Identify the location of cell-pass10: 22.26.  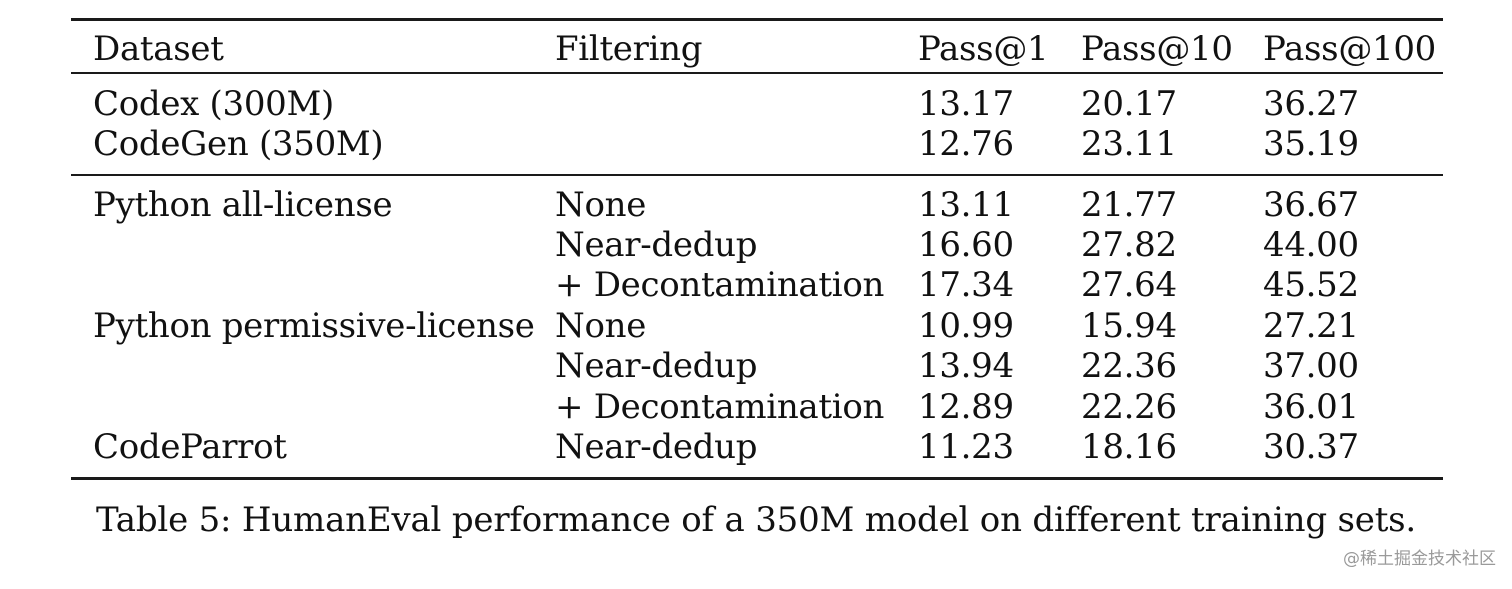
(1129, 407).